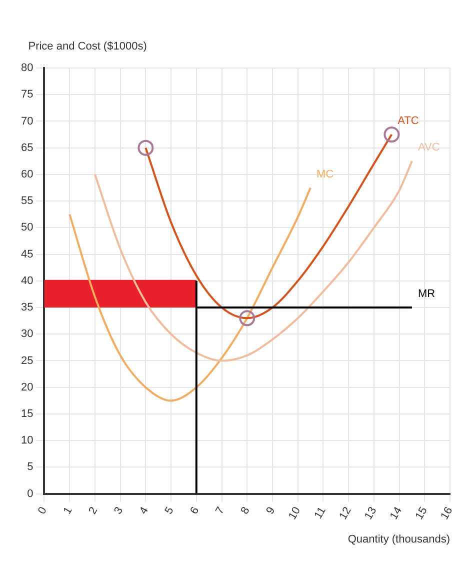 This screenshot has height=573, width=474. I want to click on series-label: MR, so click(427, 294).